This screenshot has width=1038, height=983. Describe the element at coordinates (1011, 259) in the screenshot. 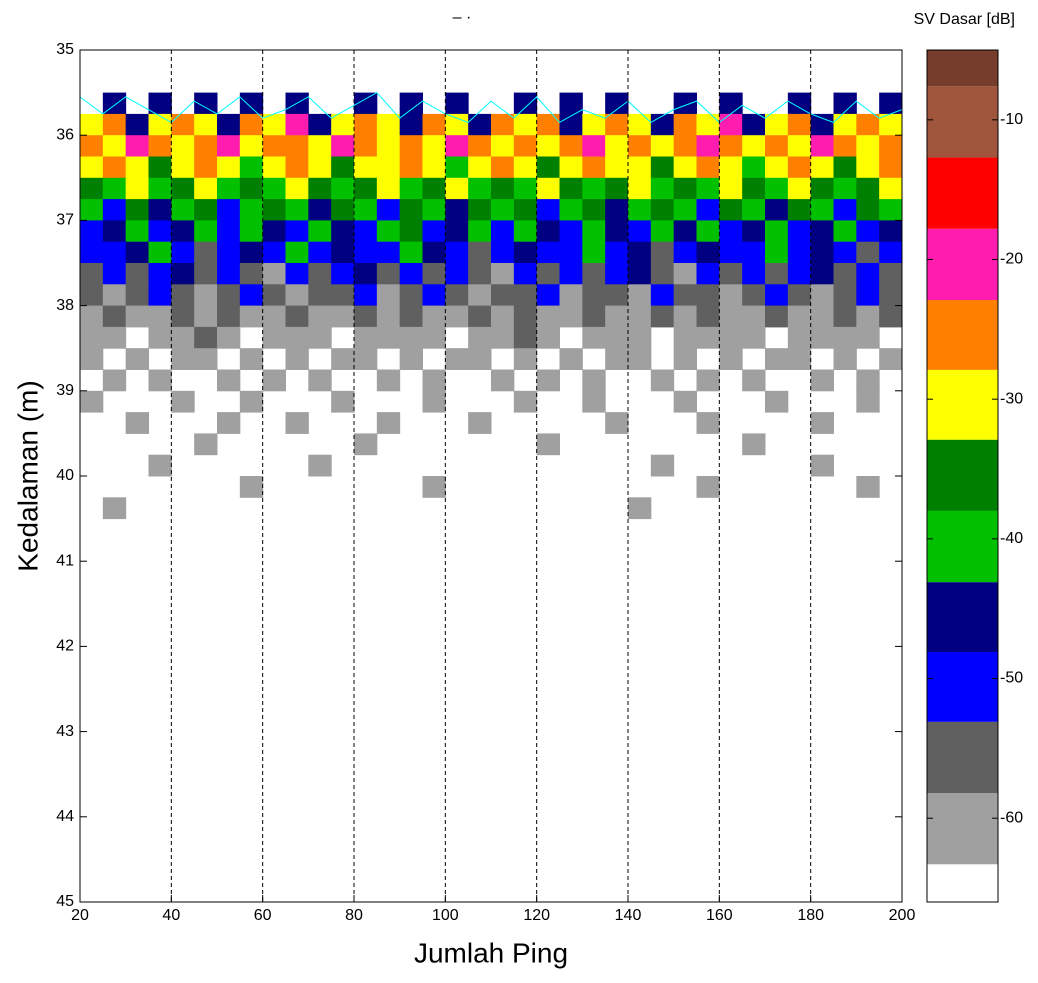

I see `colorbar-tick-label: -20` at that location.